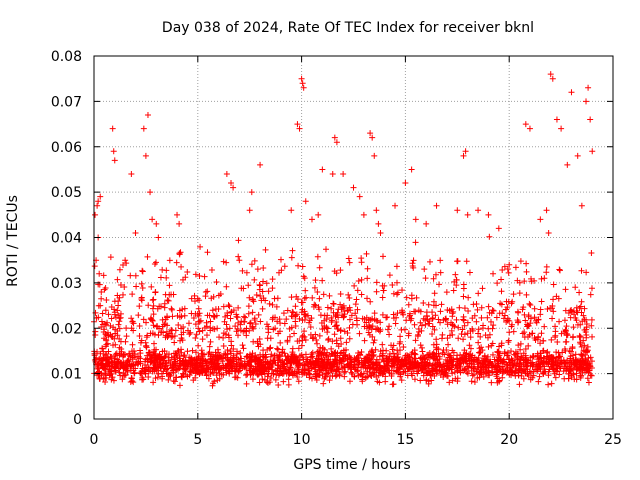  What do you see at coordinates (77, 420) in the screenshot?
I see `y-tick-label: 0` at bounding box center [77, 420].